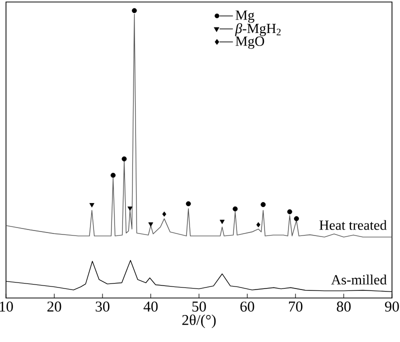  What do you see at coordinates (250, 42) in the screenshot?
I see `legend-label: MgO` at bounding box center [250, 42].